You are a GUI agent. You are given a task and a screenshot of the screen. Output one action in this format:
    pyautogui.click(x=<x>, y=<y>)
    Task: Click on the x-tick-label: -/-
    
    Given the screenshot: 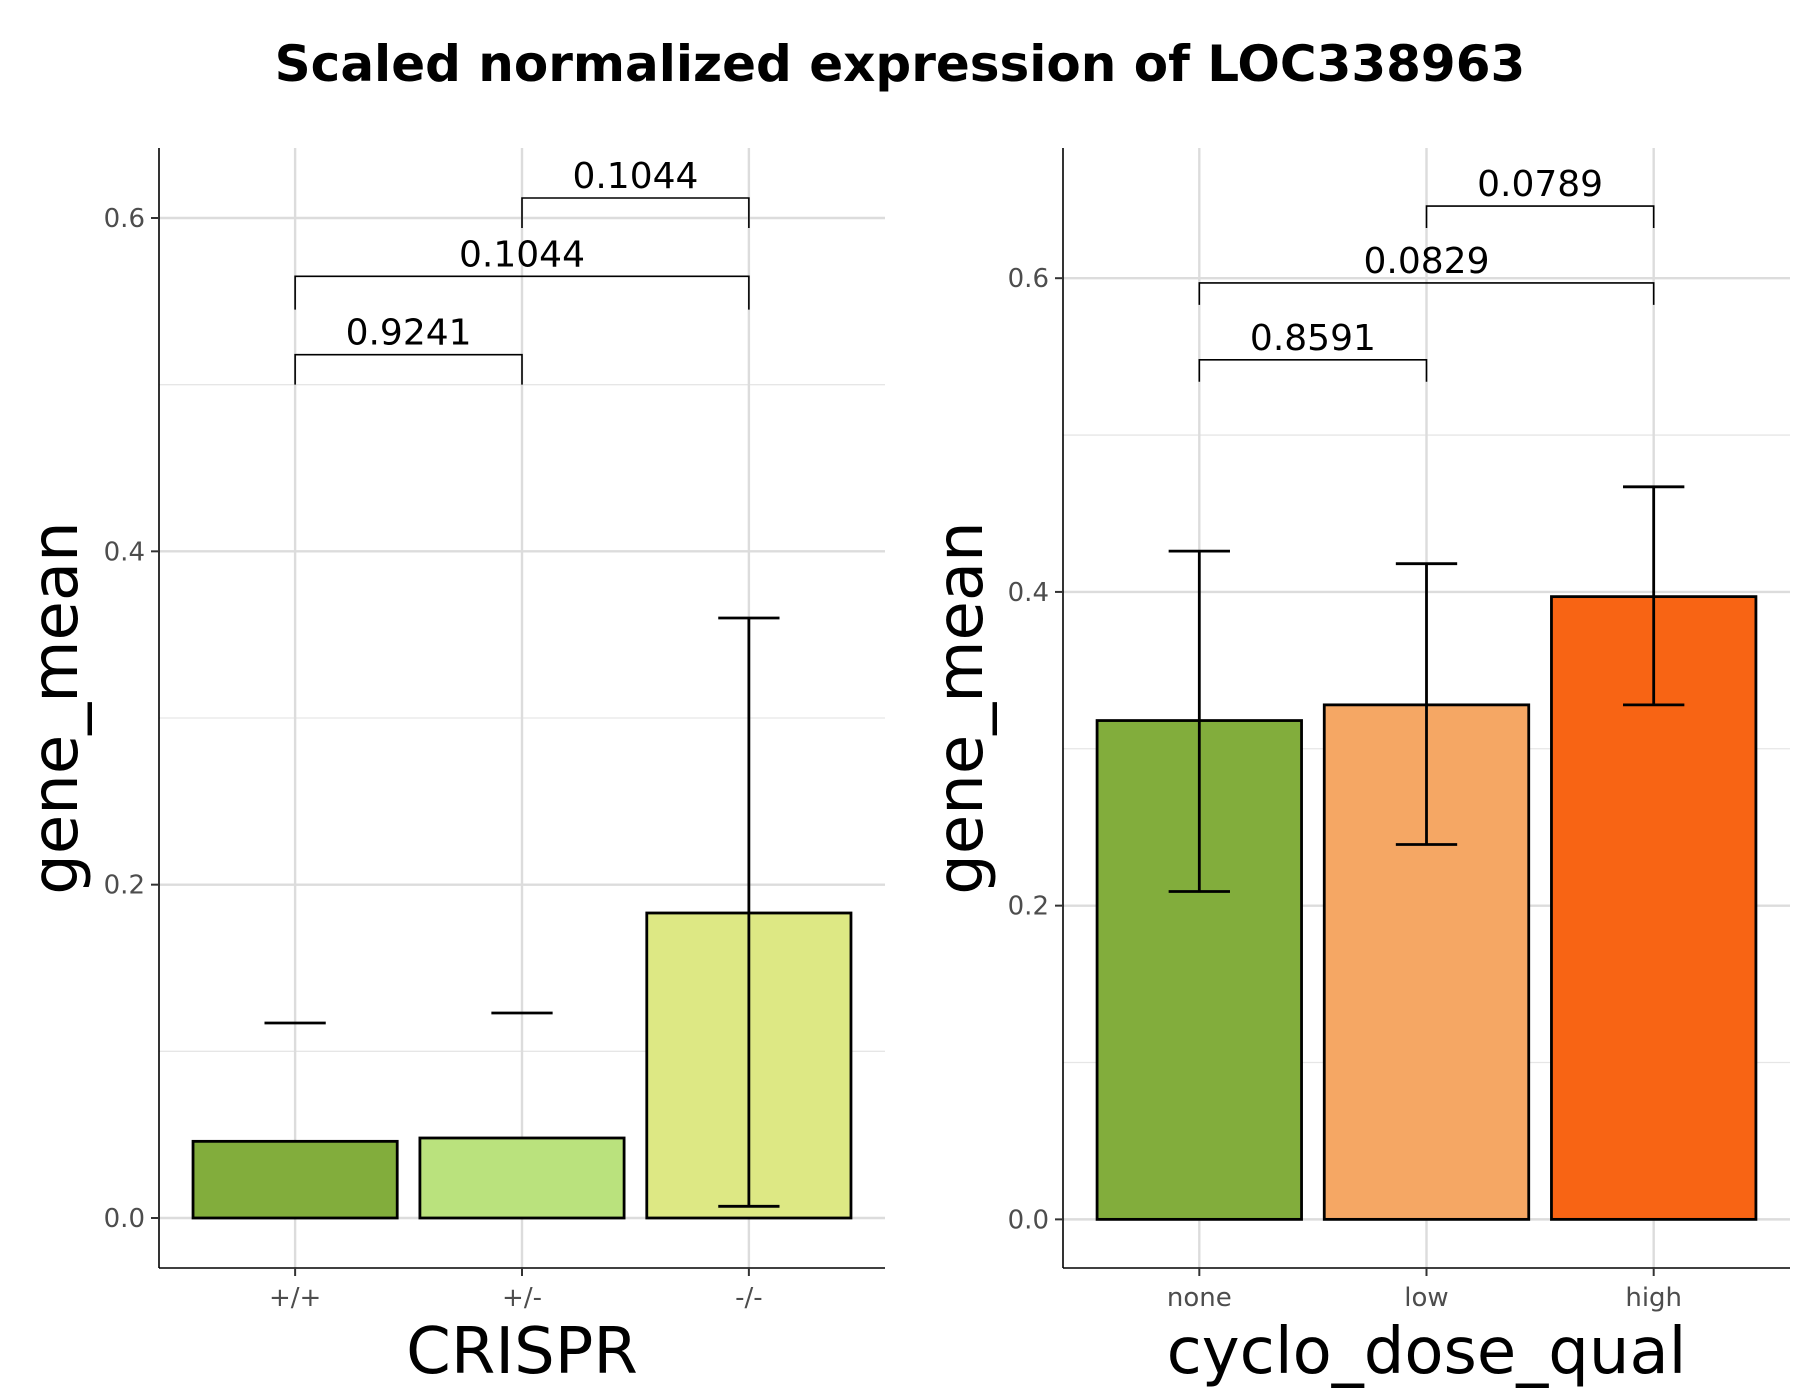 What is the action you would take?
    pyautogui.click(x=749, y=1298)
    